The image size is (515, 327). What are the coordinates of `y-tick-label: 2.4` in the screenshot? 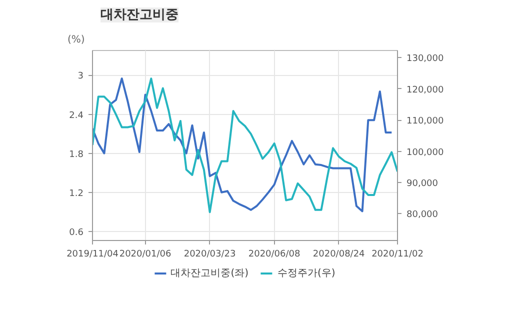 It's located at (76, 115).